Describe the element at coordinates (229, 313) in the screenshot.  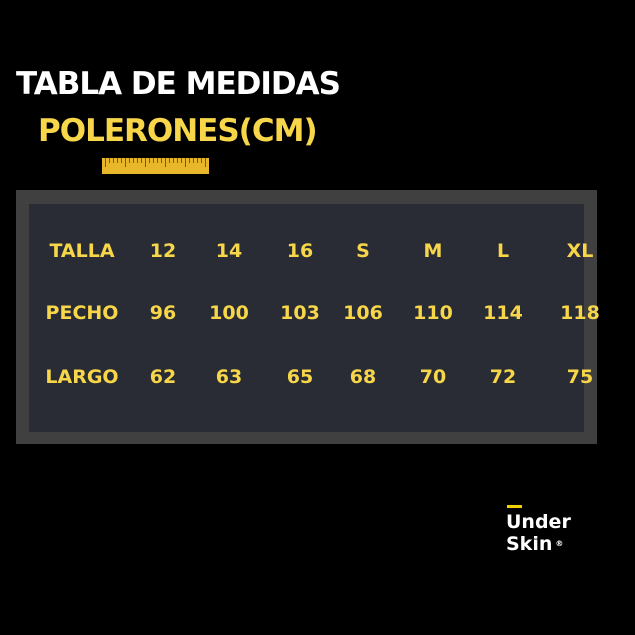
I see `table-cell: 100` at that location.